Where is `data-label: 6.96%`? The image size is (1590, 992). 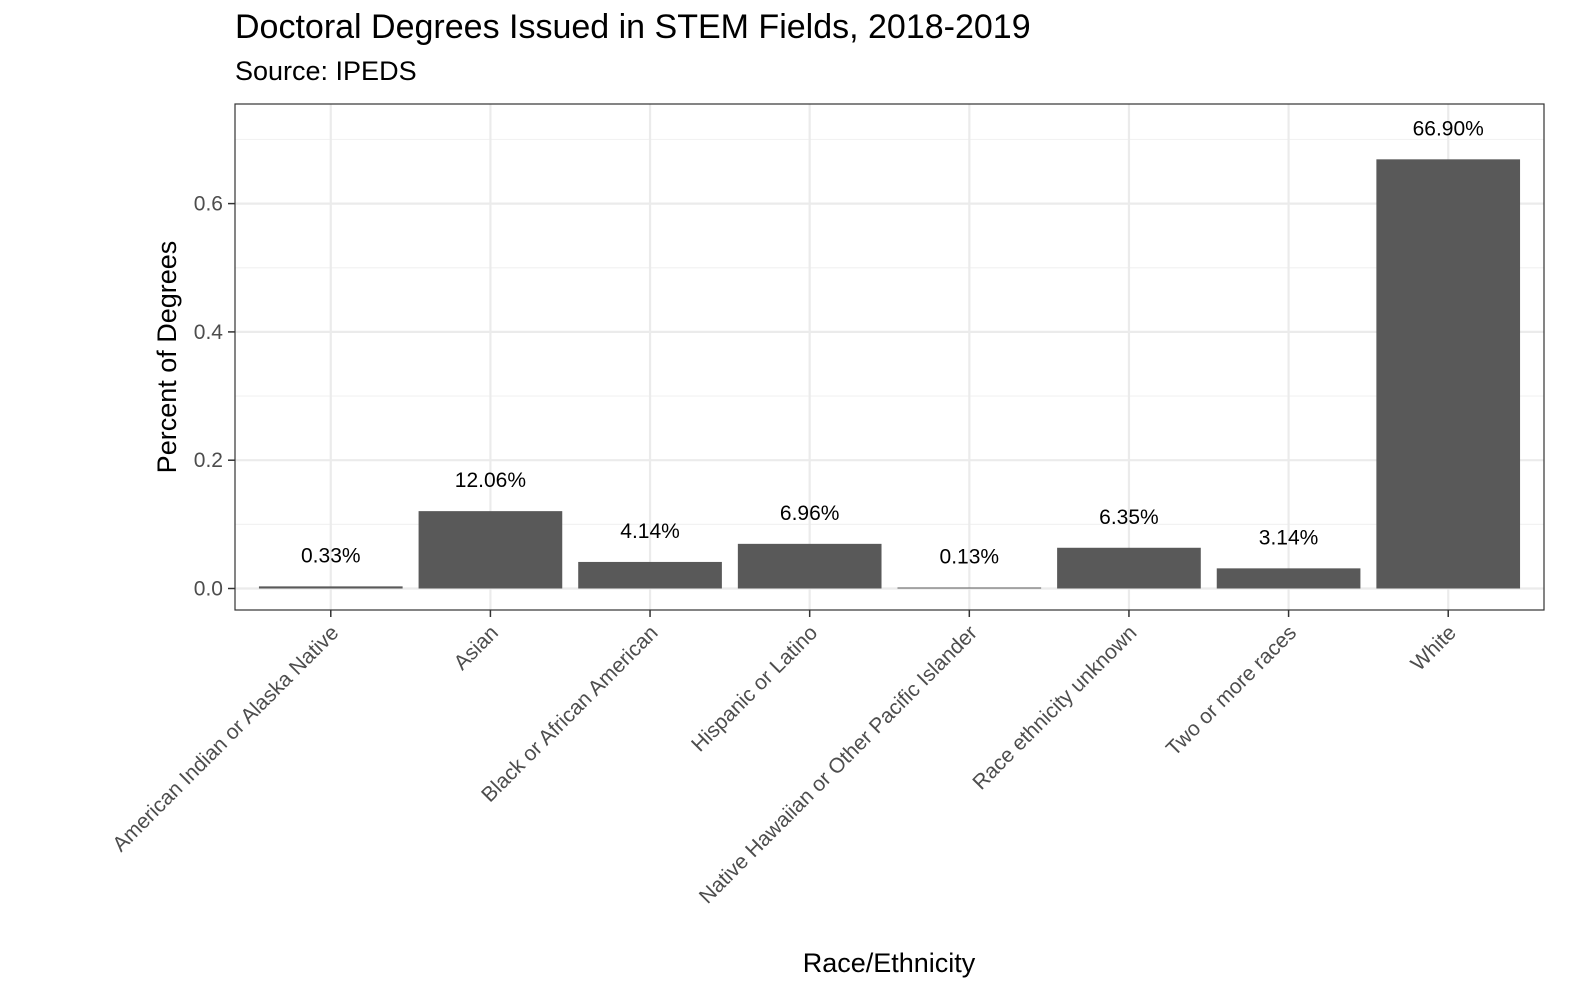 data-label: 6.96% is located at coordinates (810, 513).